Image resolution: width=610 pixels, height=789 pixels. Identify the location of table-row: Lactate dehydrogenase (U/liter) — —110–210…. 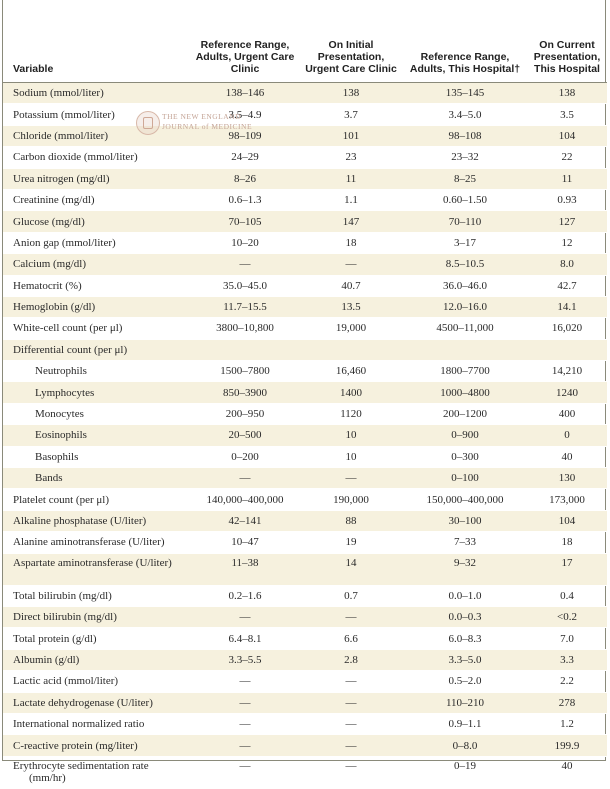
(305, 703).